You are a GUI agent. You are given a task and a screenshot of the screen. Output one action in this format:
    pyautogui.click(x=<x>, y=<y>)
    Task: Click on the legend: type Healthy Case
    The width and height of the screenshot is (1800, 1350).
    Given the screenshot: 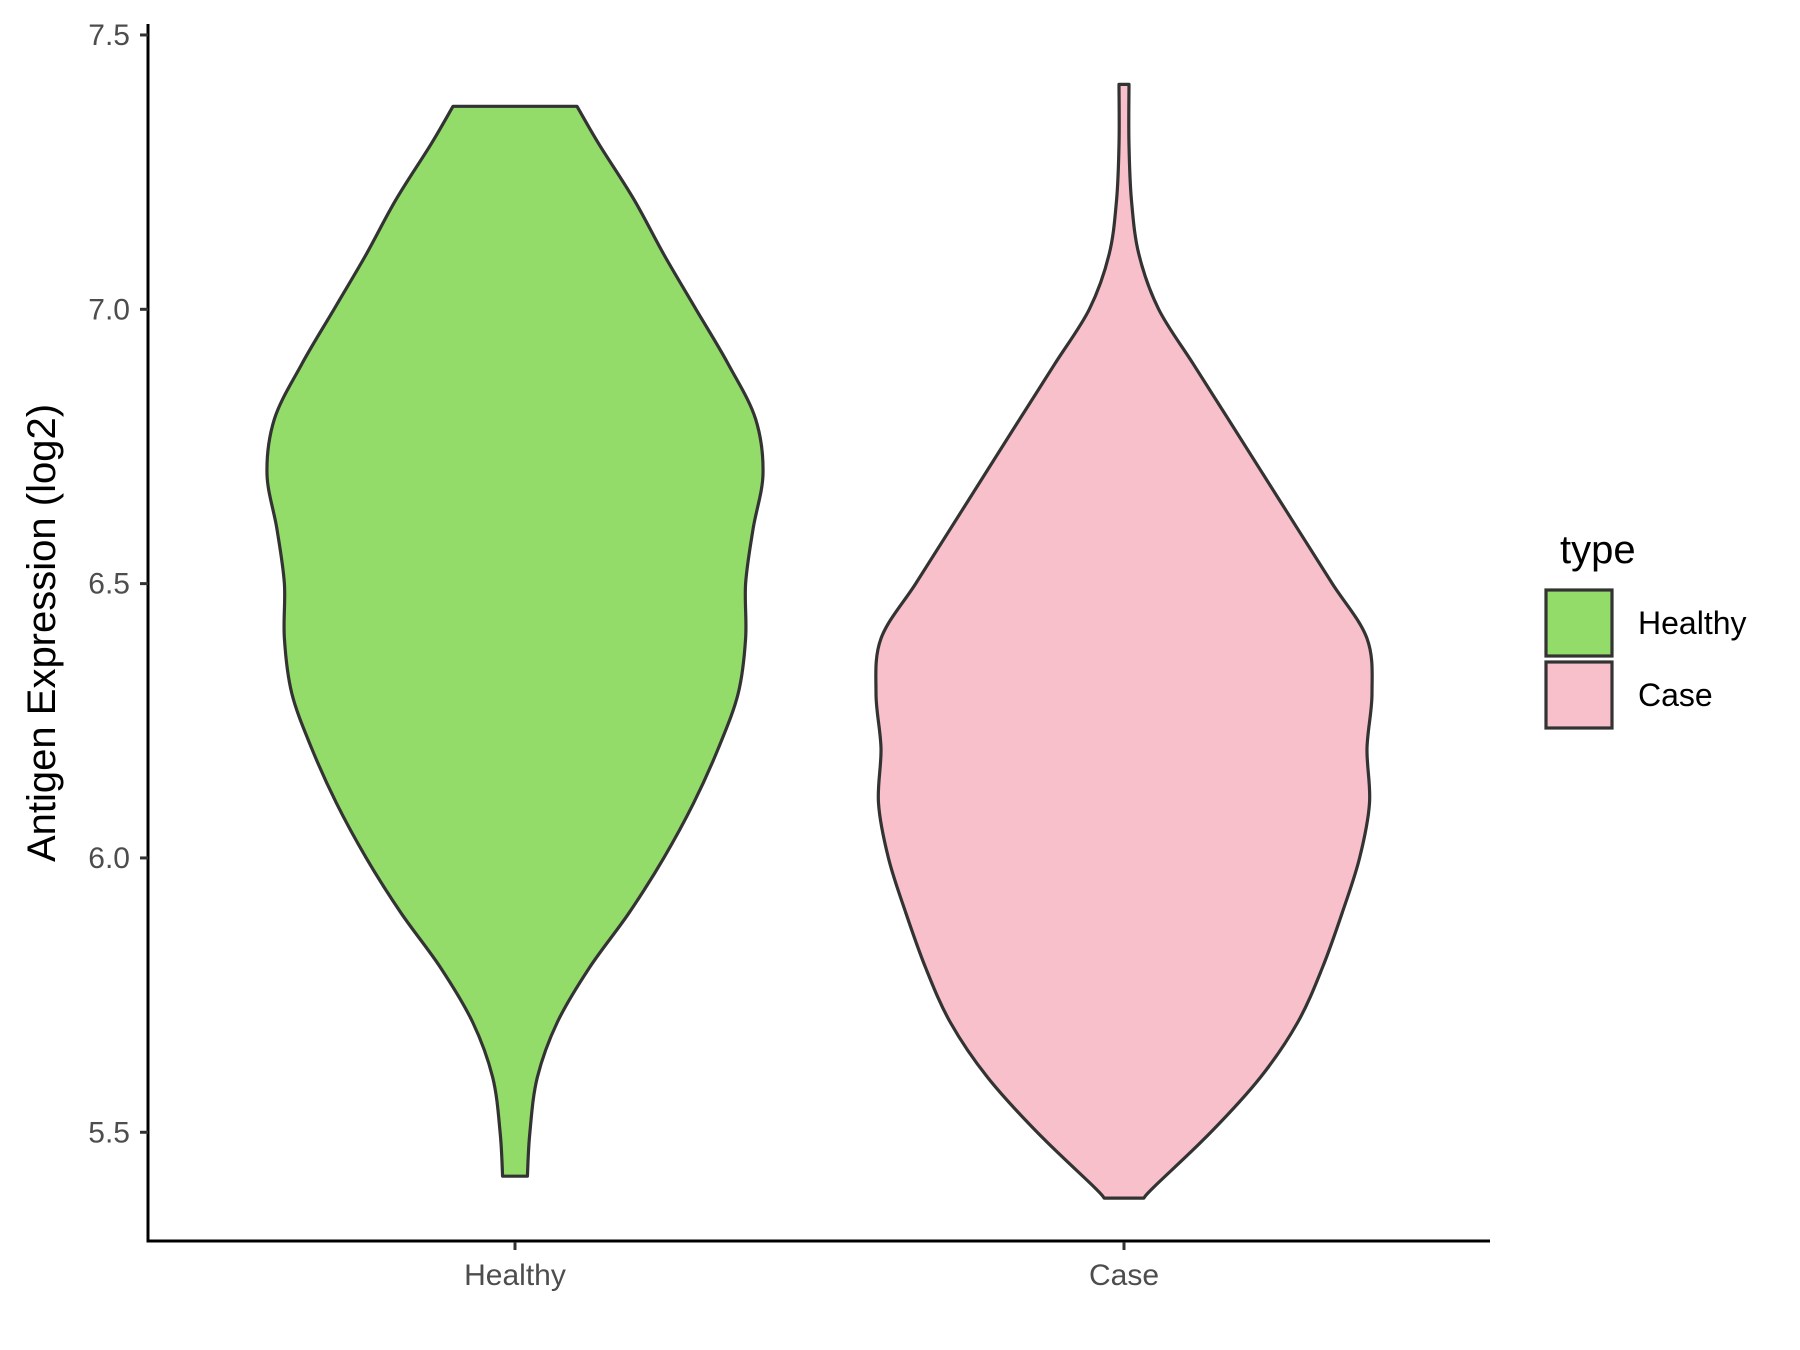 What is the action you would take?
    pyautogui.click(x=1645, y=629)
    